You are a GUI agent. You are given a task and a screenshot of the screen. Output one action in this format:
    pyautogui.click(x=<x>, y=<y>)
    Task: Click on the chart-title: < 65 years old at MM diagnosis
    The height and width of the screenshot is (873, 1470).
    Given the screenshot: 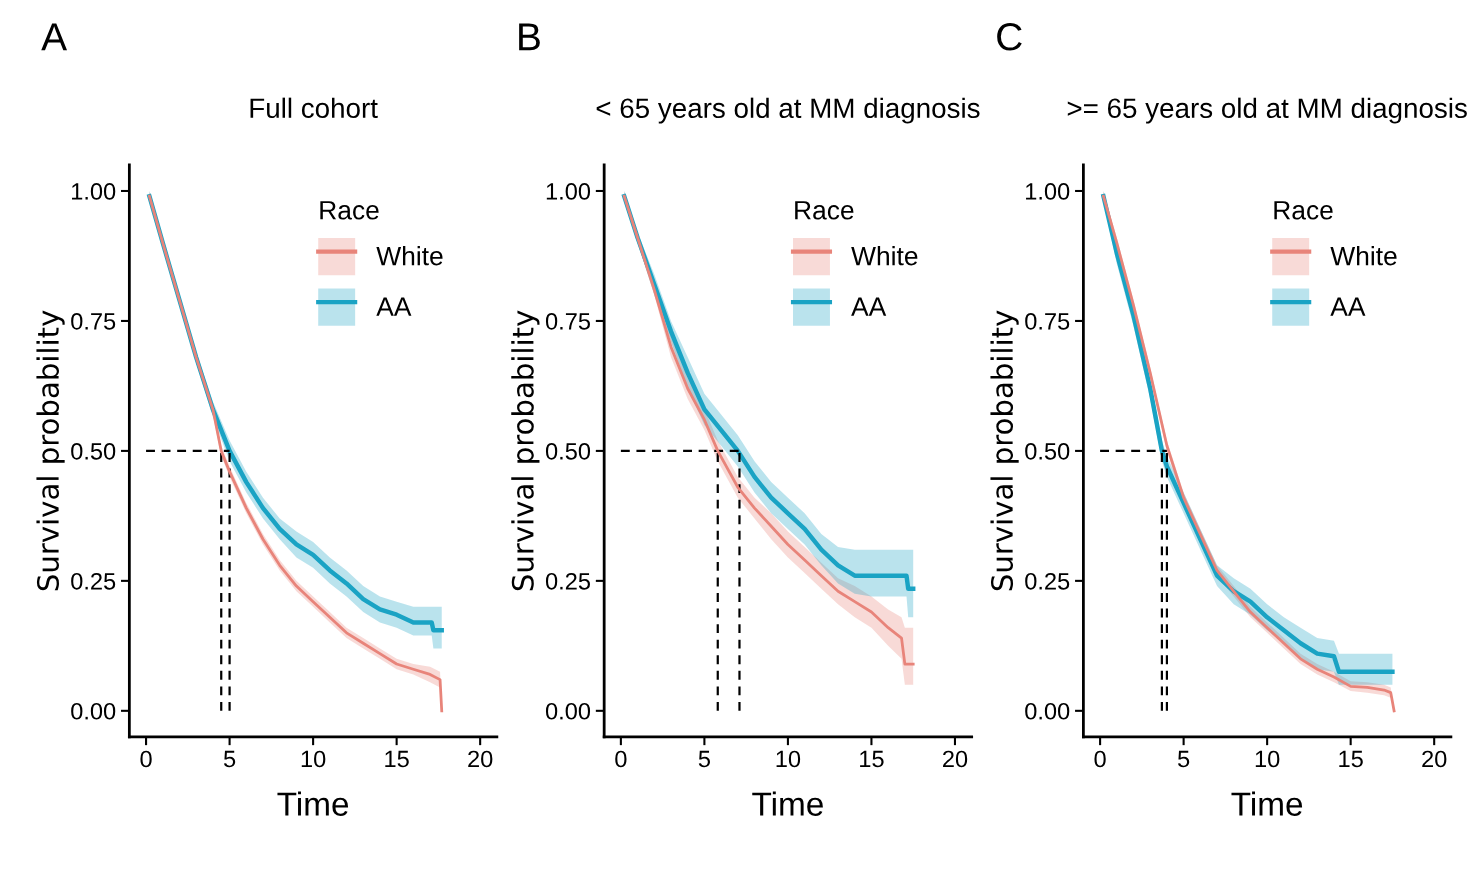 What is the action you would take?
    pyautogui.click(x=788, y=110)
    